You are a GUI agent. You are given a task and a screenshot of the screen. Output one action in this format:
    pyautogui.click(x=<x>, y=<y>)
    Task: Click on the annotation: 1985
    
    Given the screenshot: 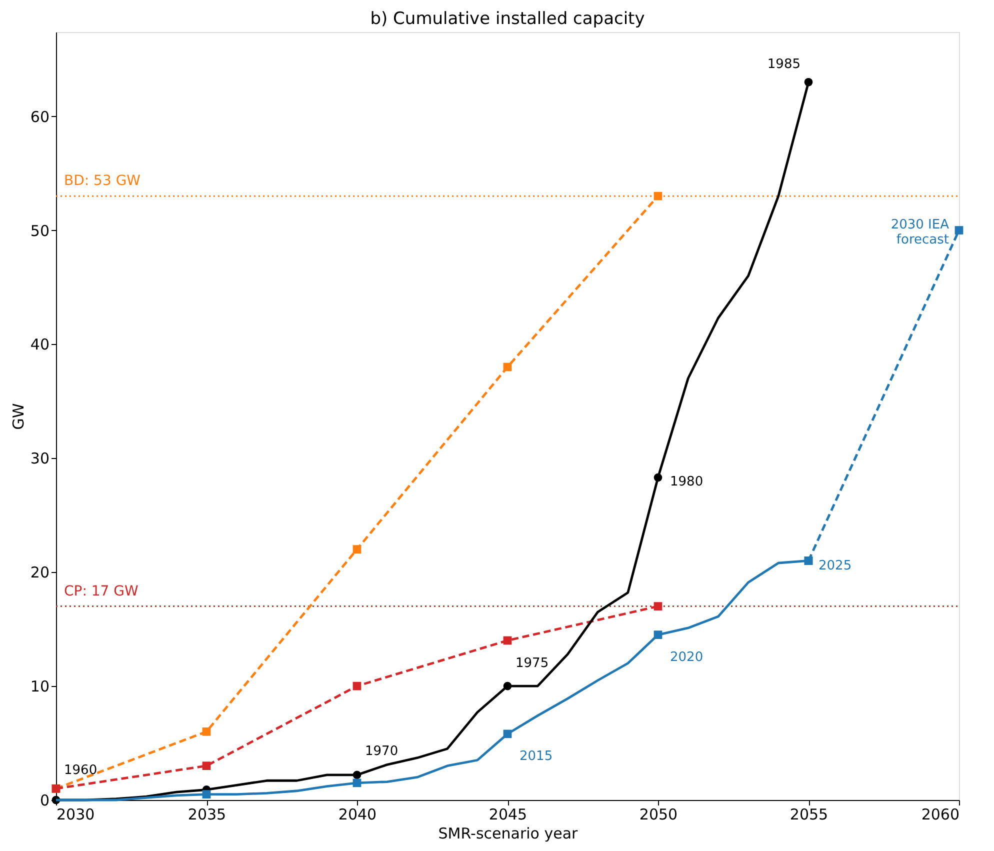 What is the action you would take?
    pyautogui.click(x=783, y=64)
    